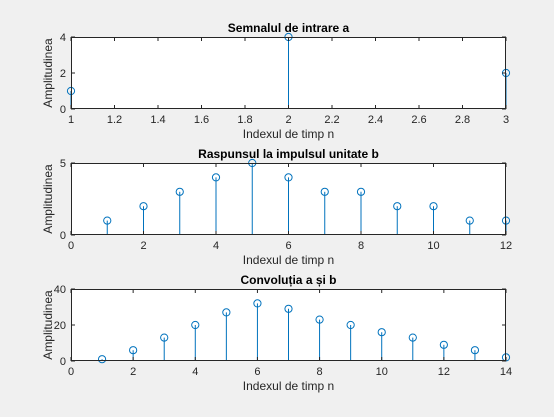 This screenshot has width=554, height=417. What do you see at coordinates (375, 120) in the screenshot?
I see `x-tick-label: 2.4` at bounding box center [375, 120].